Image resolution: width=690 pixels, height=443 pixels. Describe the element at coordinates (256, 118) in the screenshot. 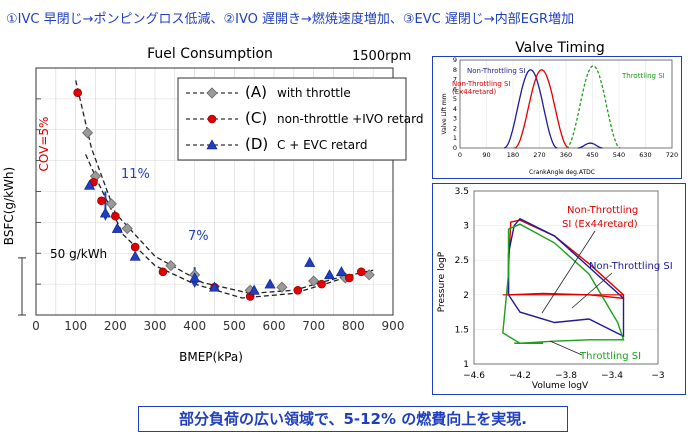

I see `legend-label-c: (C)` at that location.